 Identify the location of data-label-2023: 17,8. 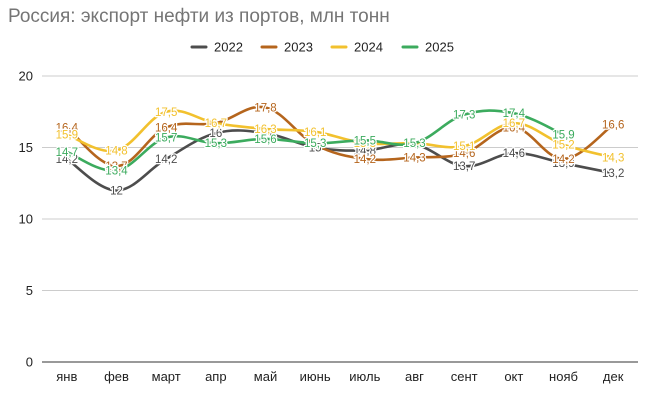
(265, 108).